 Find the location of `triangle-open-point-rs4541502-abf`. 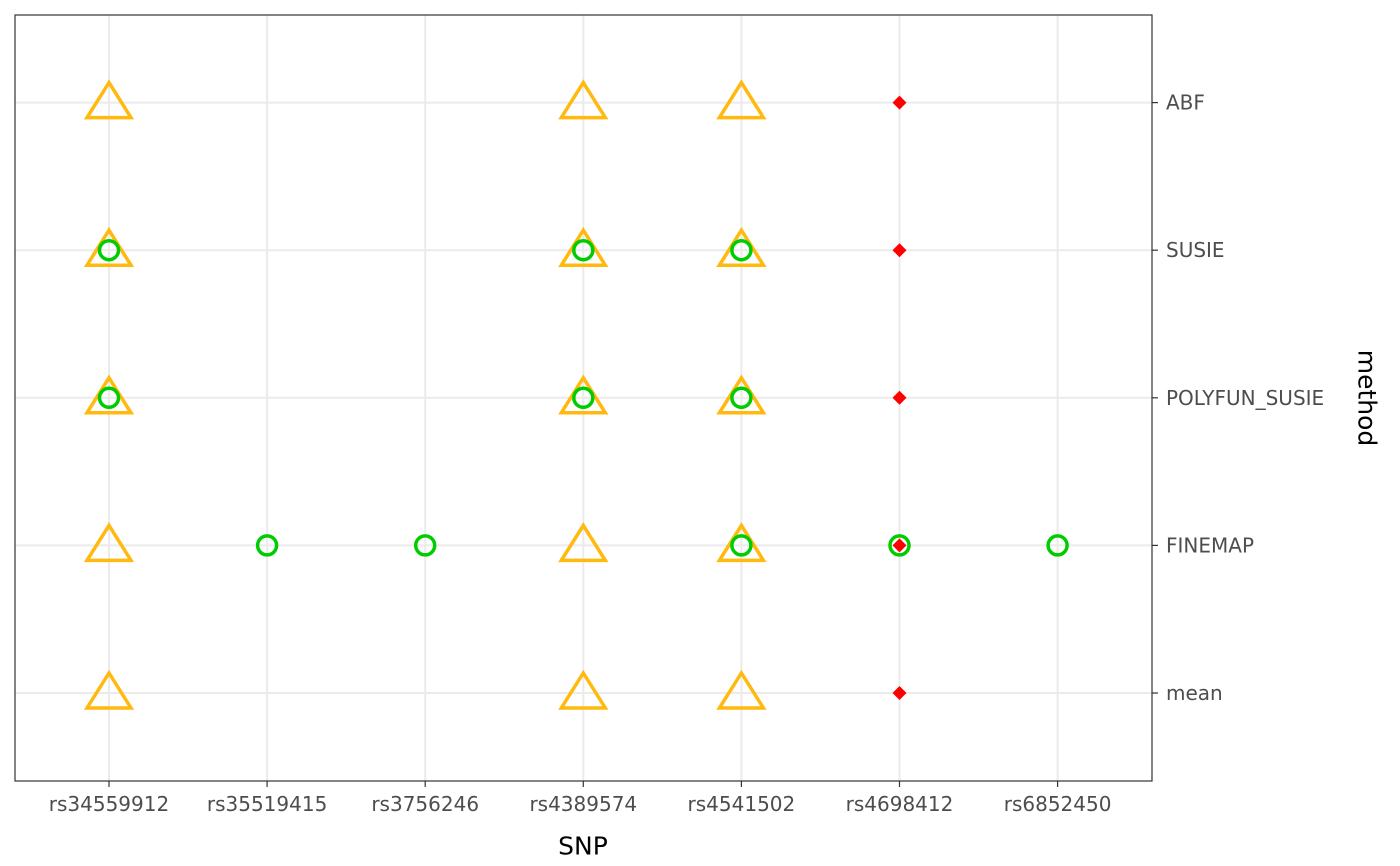

triangle-open-point-rs4541502-abf is located at coordinates (741, 99).